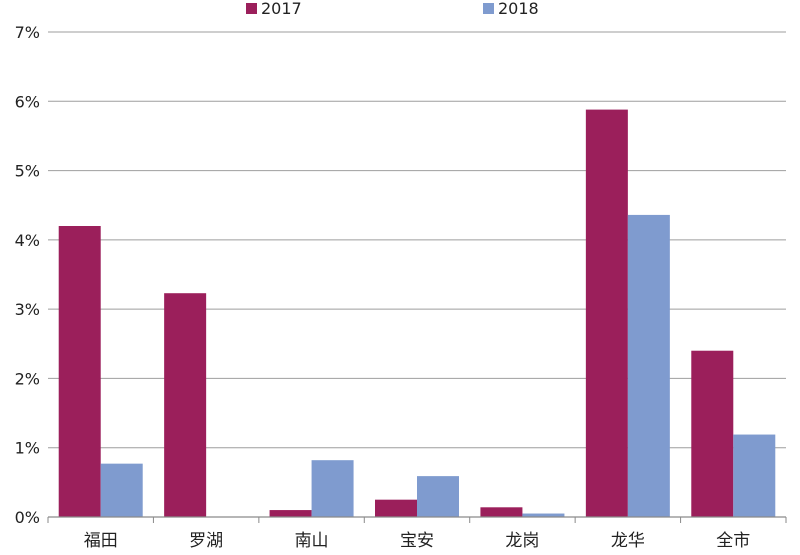 The height and width of the screenshot is (555, 800). Describe the element at coordinates (754, 475) in the screenshot. I see `bar-2018-全市` at that location.